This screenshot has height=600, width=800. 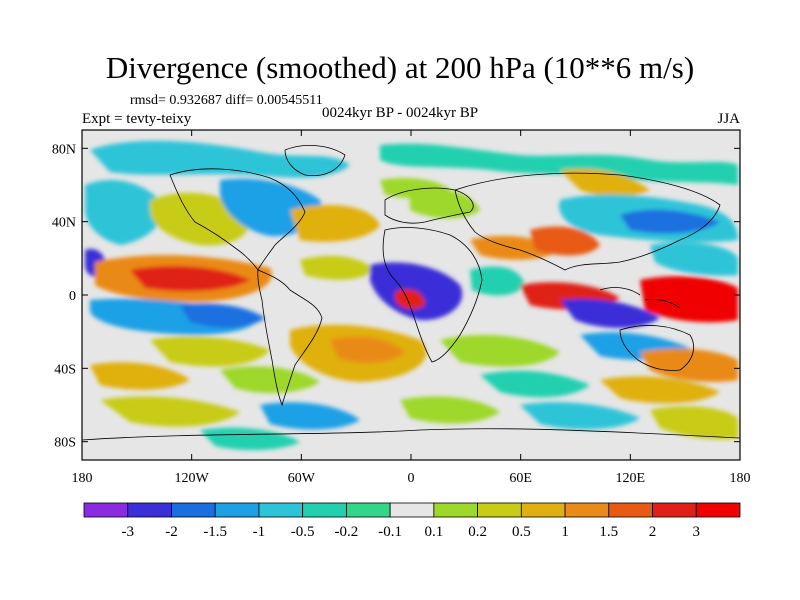 I want to click on australia-outline, so click(x=656, y=348).